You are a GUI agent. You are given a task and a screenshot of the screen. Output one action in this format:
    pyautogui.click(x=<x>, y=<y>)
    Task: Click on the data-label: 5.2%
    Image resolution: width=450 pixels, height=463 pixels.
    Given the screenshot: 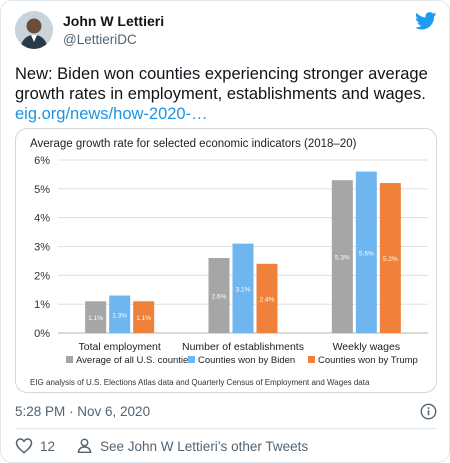 What is the action you would take?
    pyautogui.click(x=390, y=259)
    